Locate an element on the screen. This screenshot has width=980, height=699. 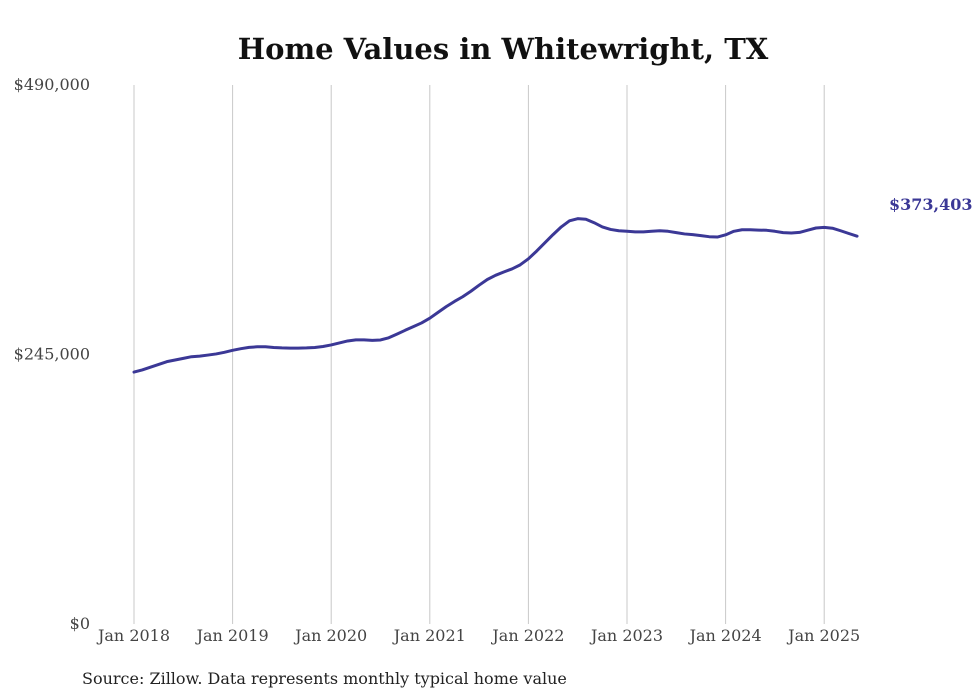
x-tick-label: Jan 2019 is located at coordinates (232, 635).